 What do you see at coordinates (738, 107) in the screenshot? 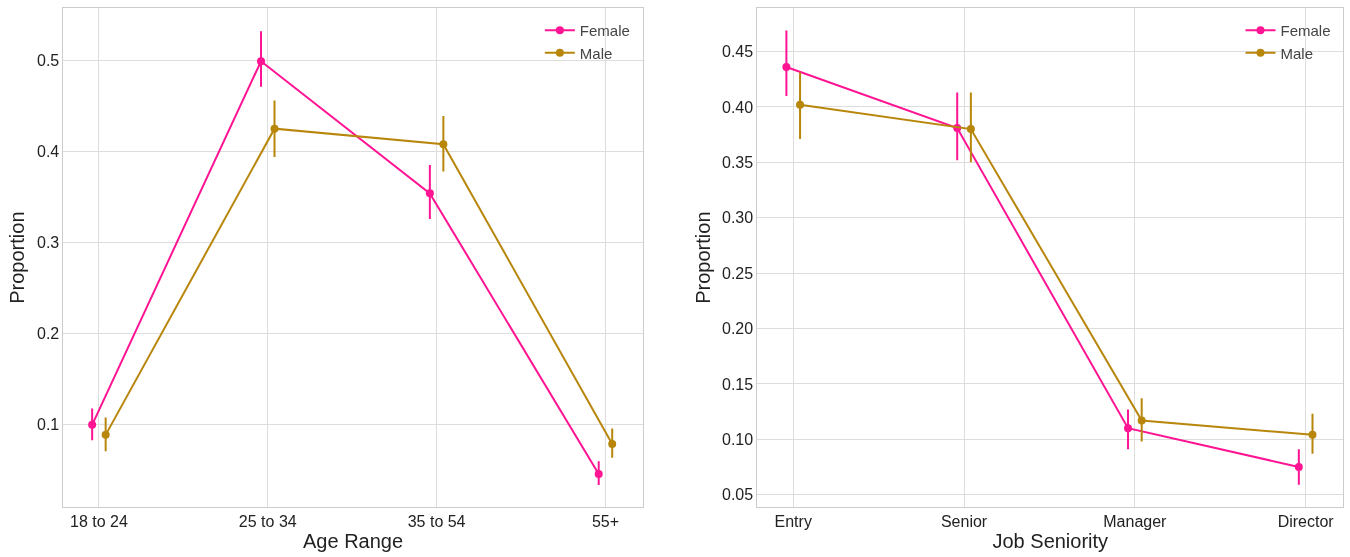
I see `y-tick-label: 0.40` at bounding box center [738, 107].